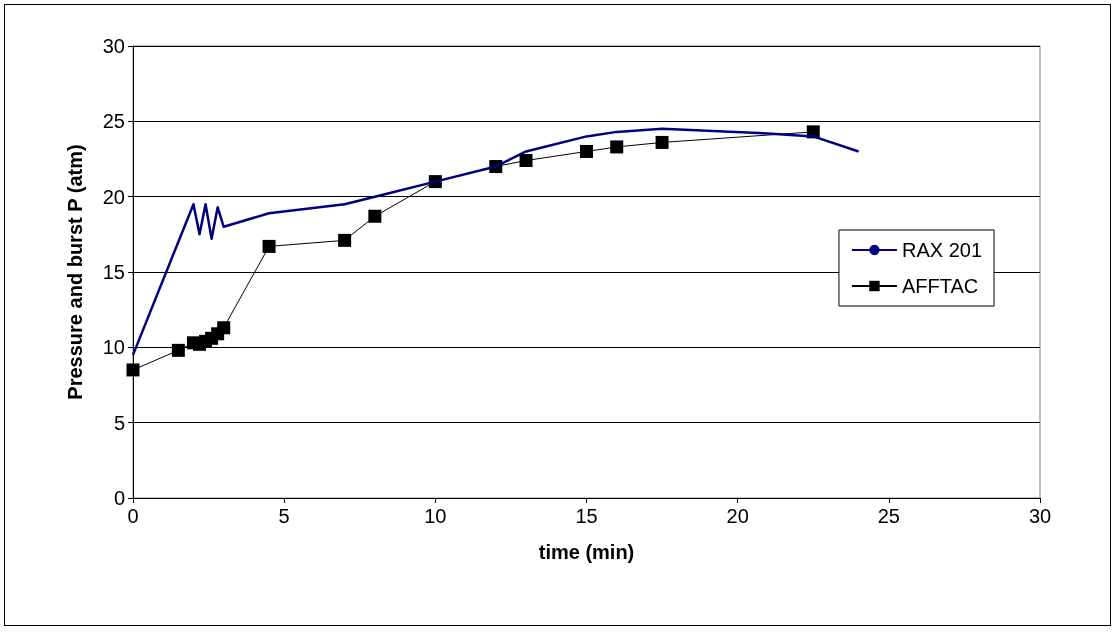 The height and width of the screenshot is (632, 1117). Describe the element at coordinates (113, 347) in the screenshot. I see `y-tick-label: 10` at that location.